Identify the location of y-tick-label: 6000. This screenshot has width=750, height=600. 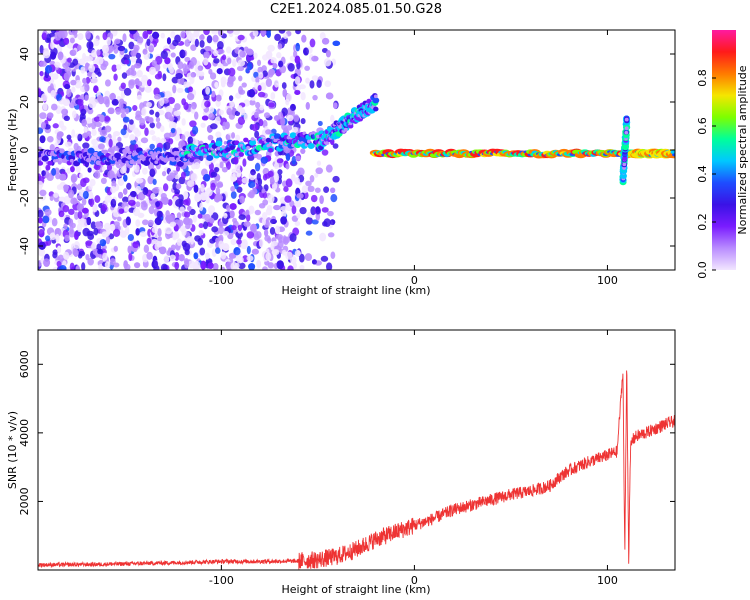
(24, 364).